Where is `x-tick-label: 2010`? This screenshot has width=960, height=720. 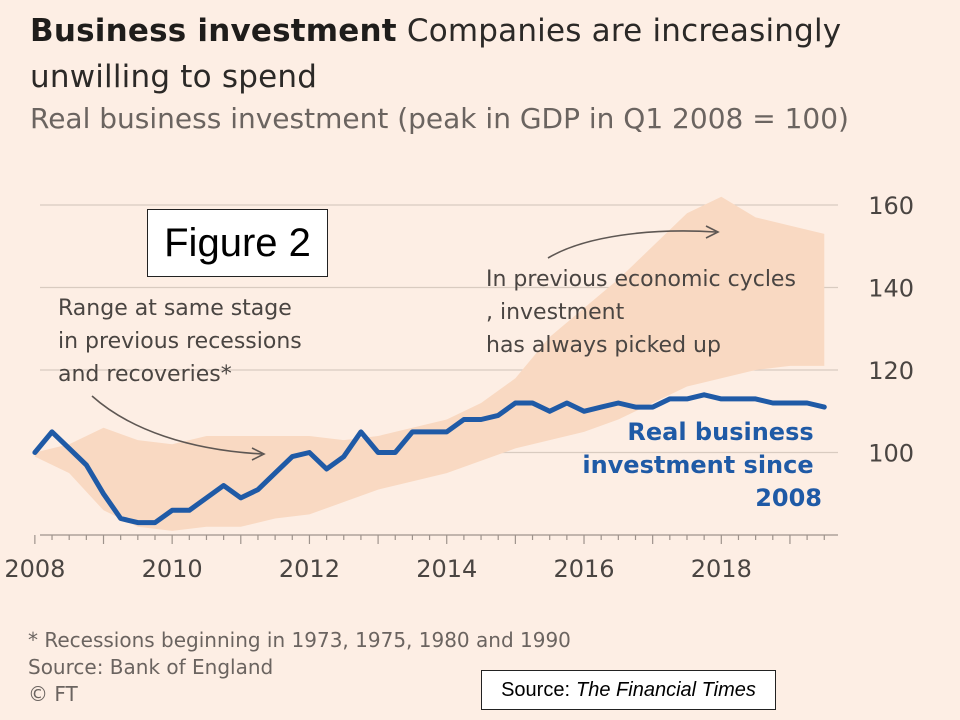 x-tick-label: 2010 is located at coordinates (172, 569).